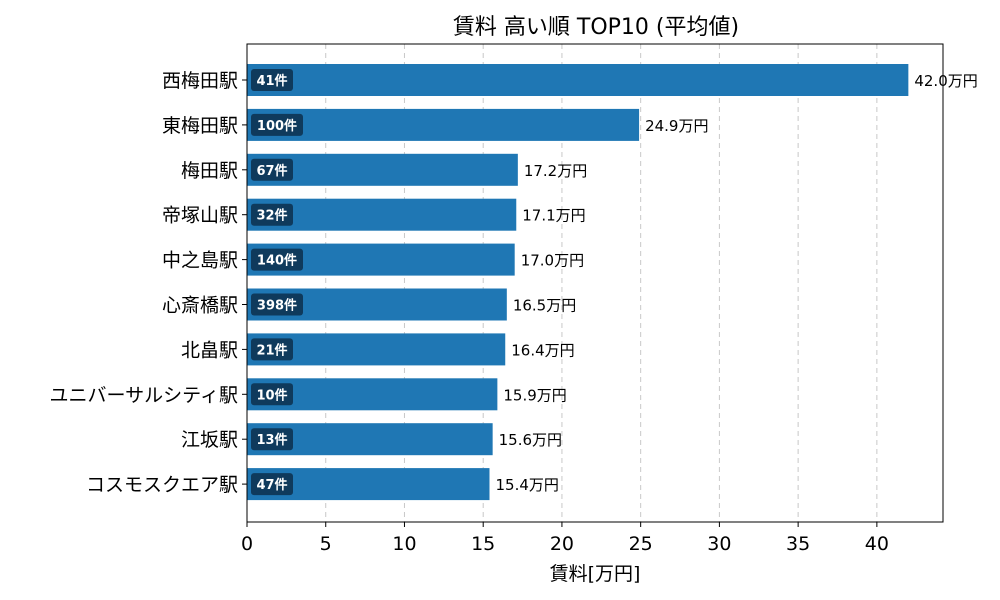 Image resolution: width=1000 pixels, height=600 pixels. What do you see at coordinates (534, 395) in the screenshot?
I see `value-label: 15.9万円` at bounding box center [534, 395].